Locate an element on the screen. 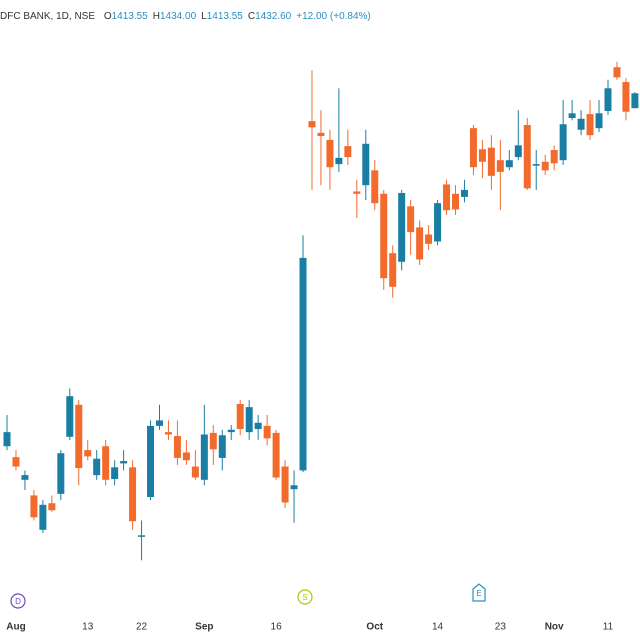 This screenshot has width=640, height=640. x-tick-label: 11 is located at coordinates (608, 627).